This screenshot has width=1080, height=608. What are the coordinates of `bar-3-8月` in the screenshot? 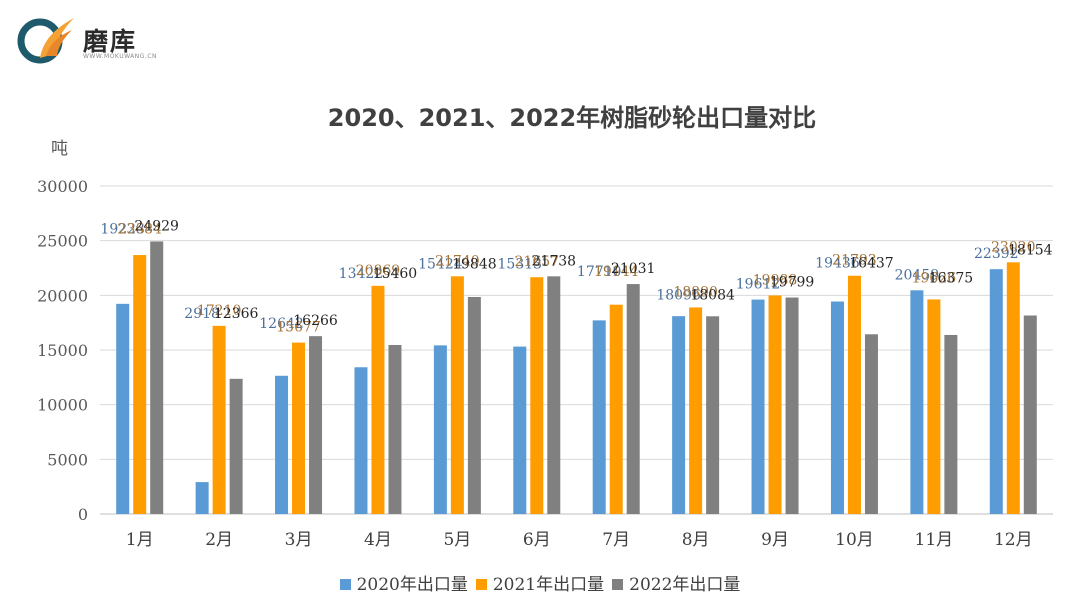 It's located at (713, 415).